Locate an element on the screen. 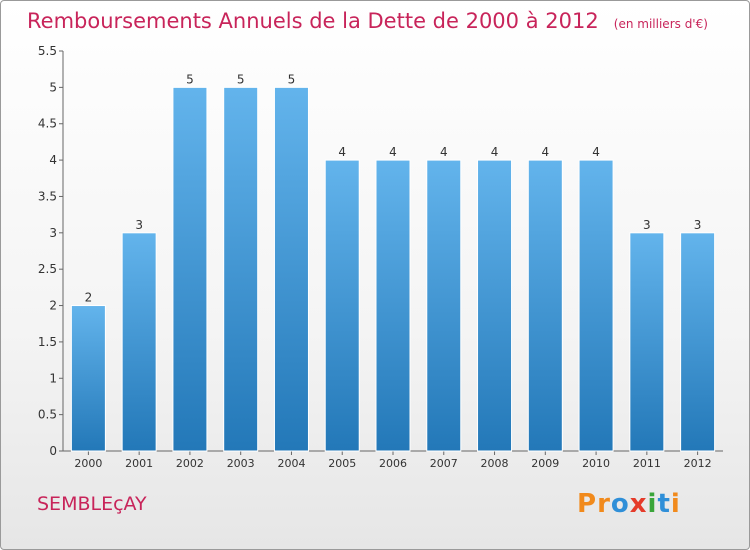  x-tick-label: 2002 is located at coordinates (190, 463).